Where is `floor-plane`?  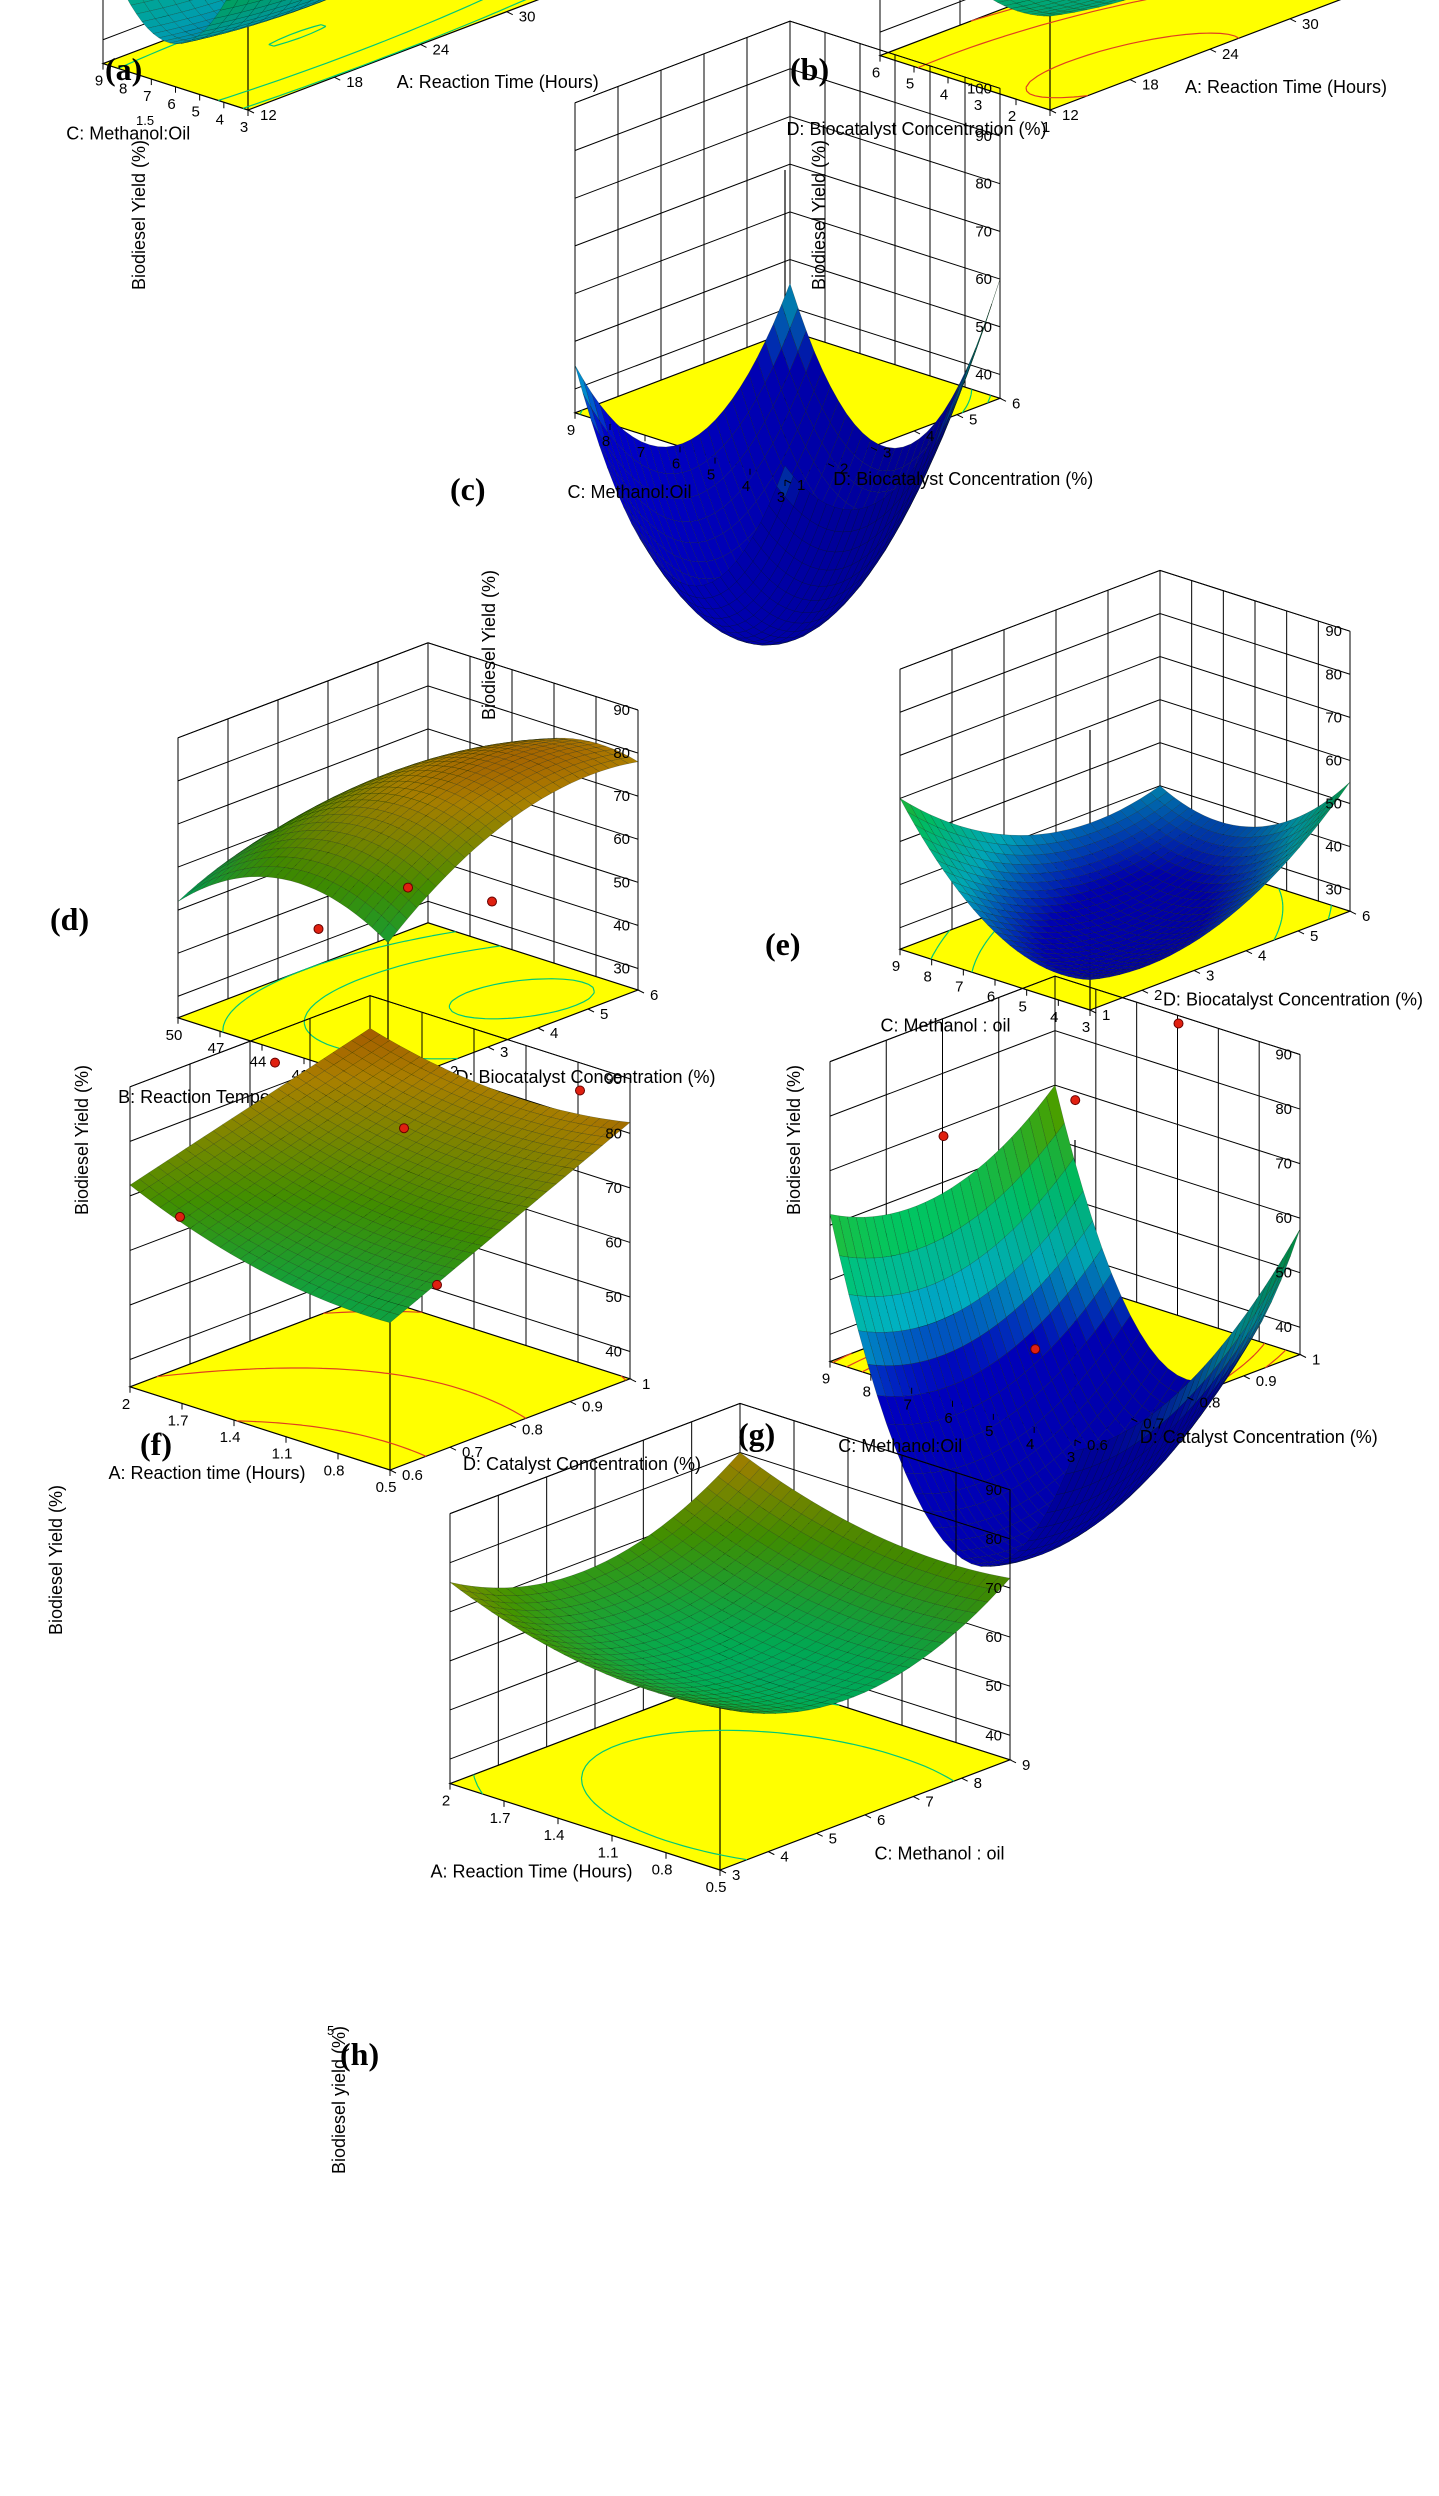 floor-plane is located at coordinates (1110, 55).